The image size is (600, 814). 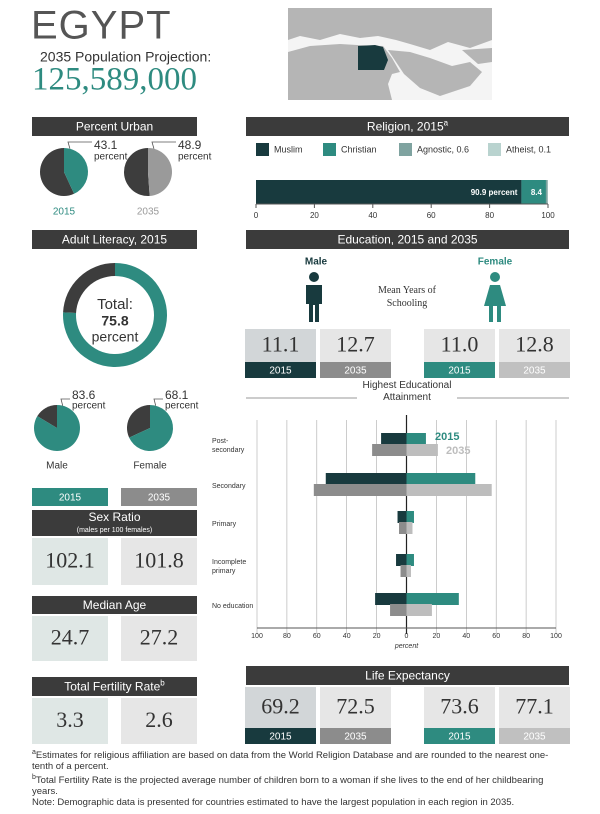 I want to click on value-label: 68.1, so click(x=177, y=395).